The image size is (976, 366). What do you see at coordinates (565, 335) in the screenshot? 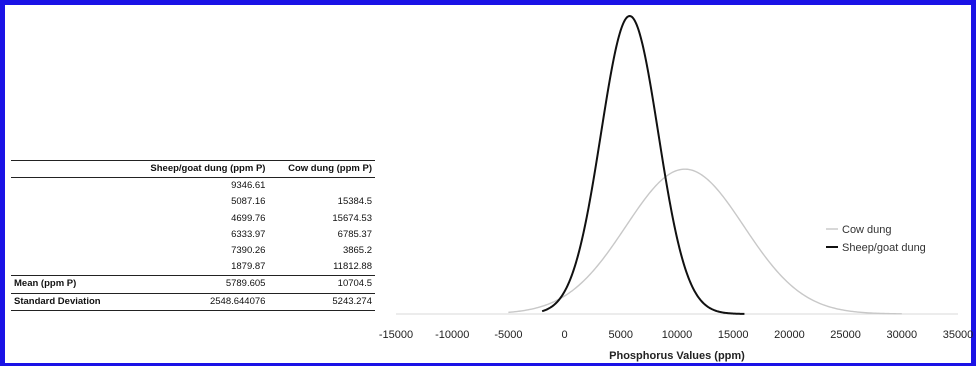
I see `x-tick-label: 0` at bounding box center [565, 335].